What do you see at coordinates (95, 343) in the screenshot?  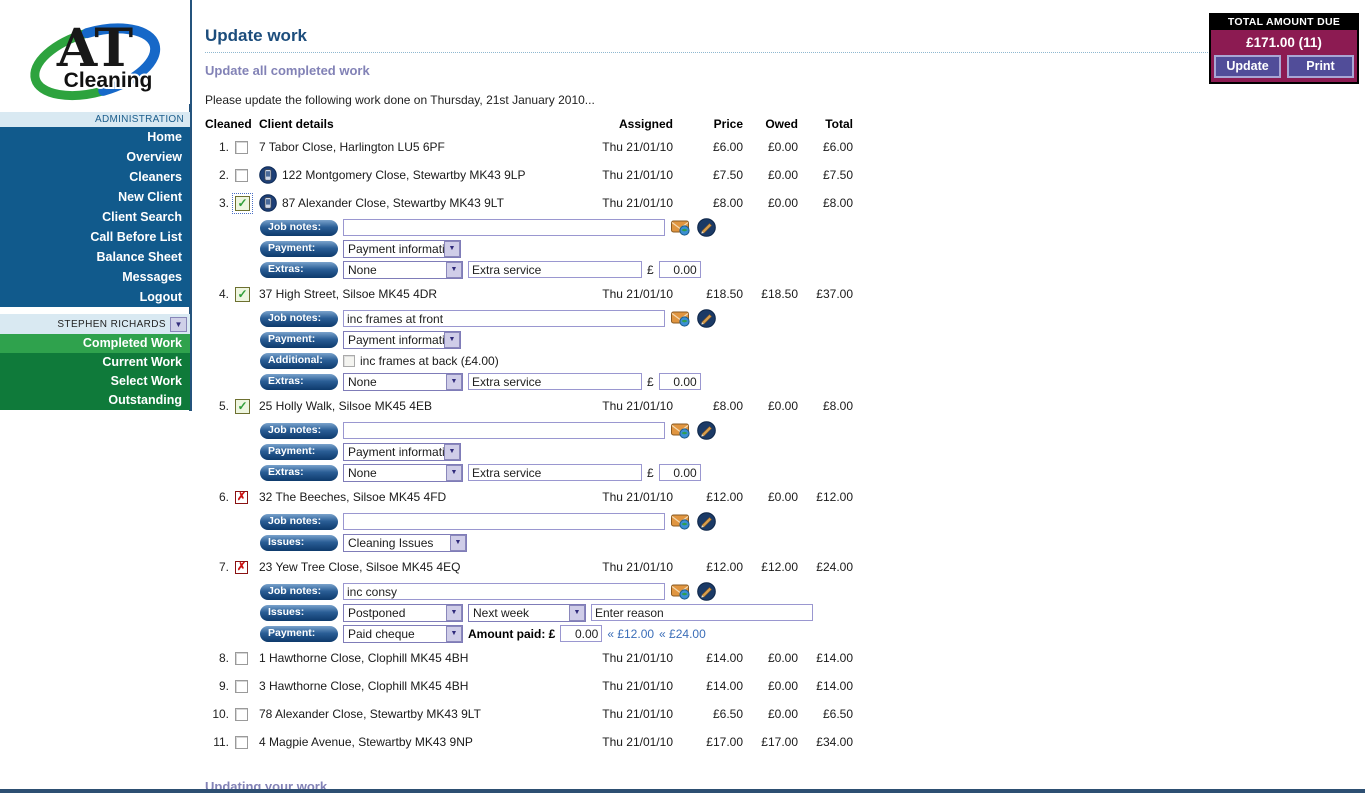 I see `sidebar-item-completed-work: Completed Work` at bounding box center [95, 343].